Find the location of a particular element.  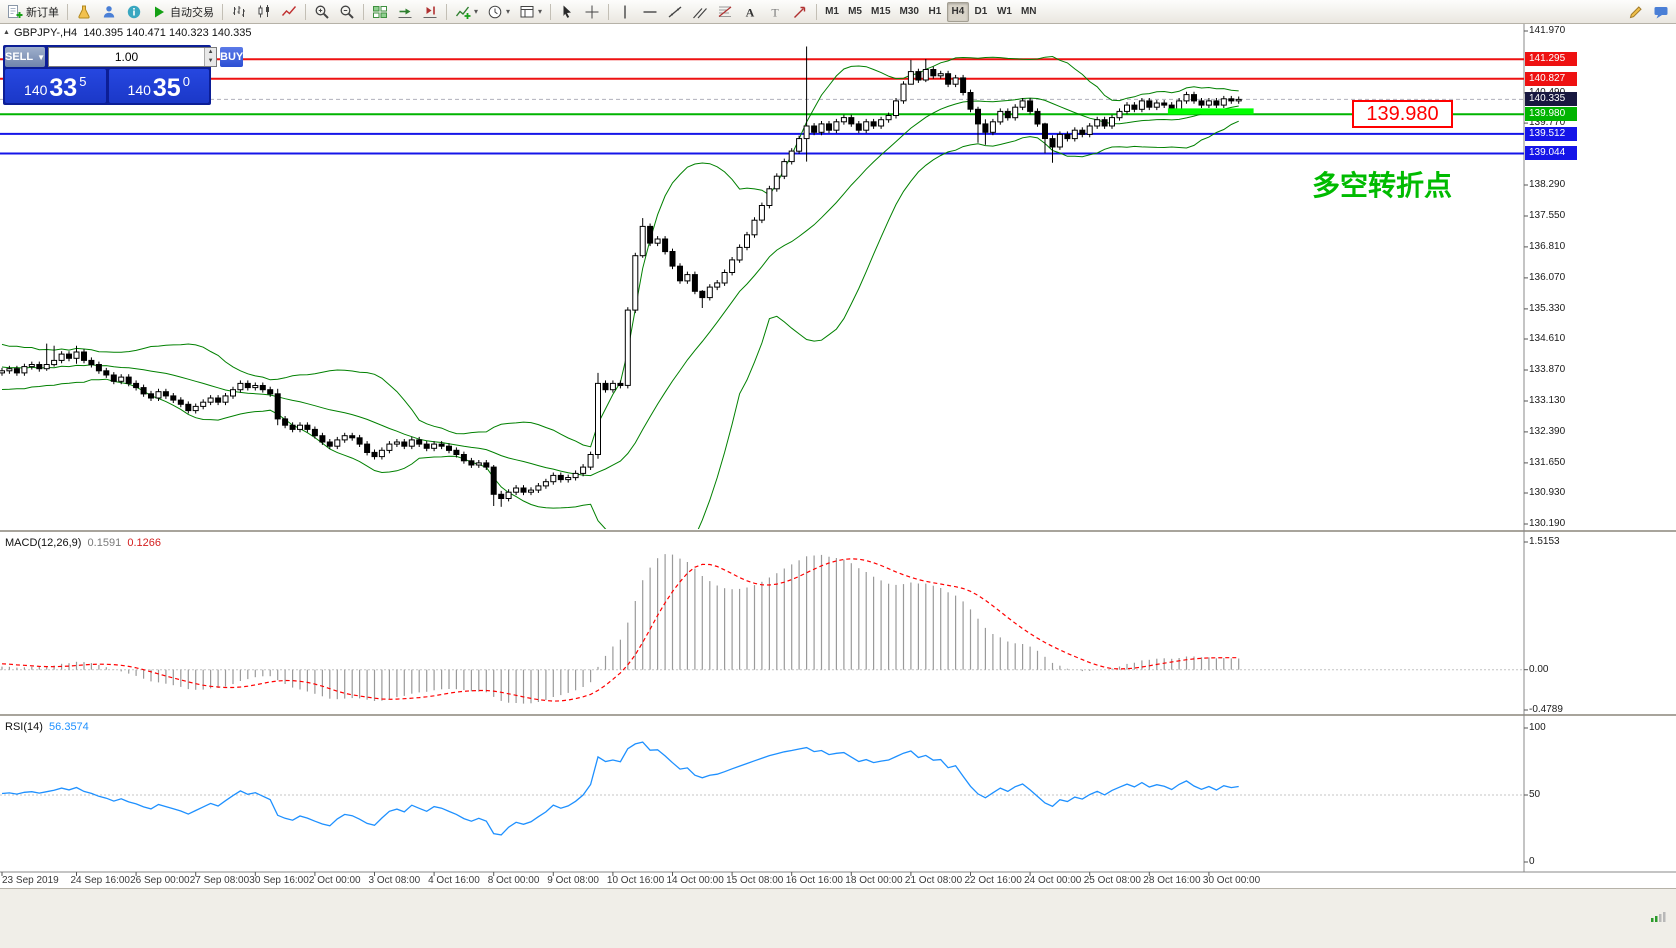

tf-w1-button: W1 is located at coordinates (1004, 12).